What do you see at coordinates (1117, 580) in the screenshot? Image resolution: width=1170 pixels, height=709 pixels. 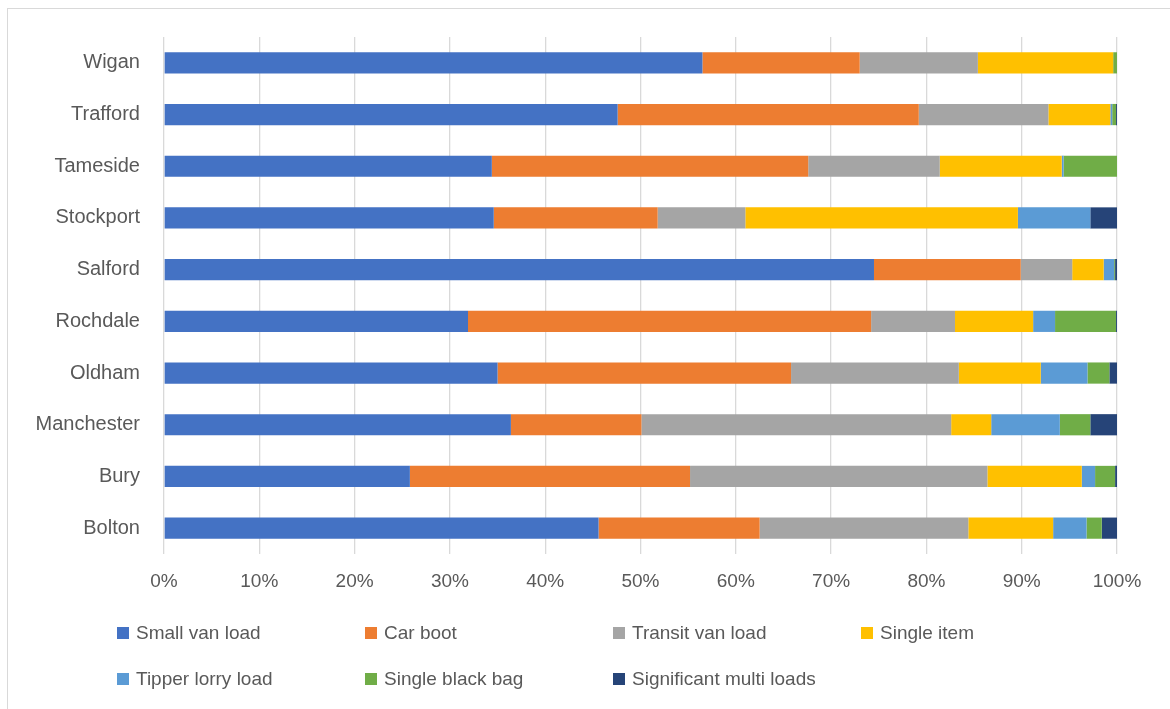 I see `x-tick-label: 100%` at bounding box center [1117, 580].